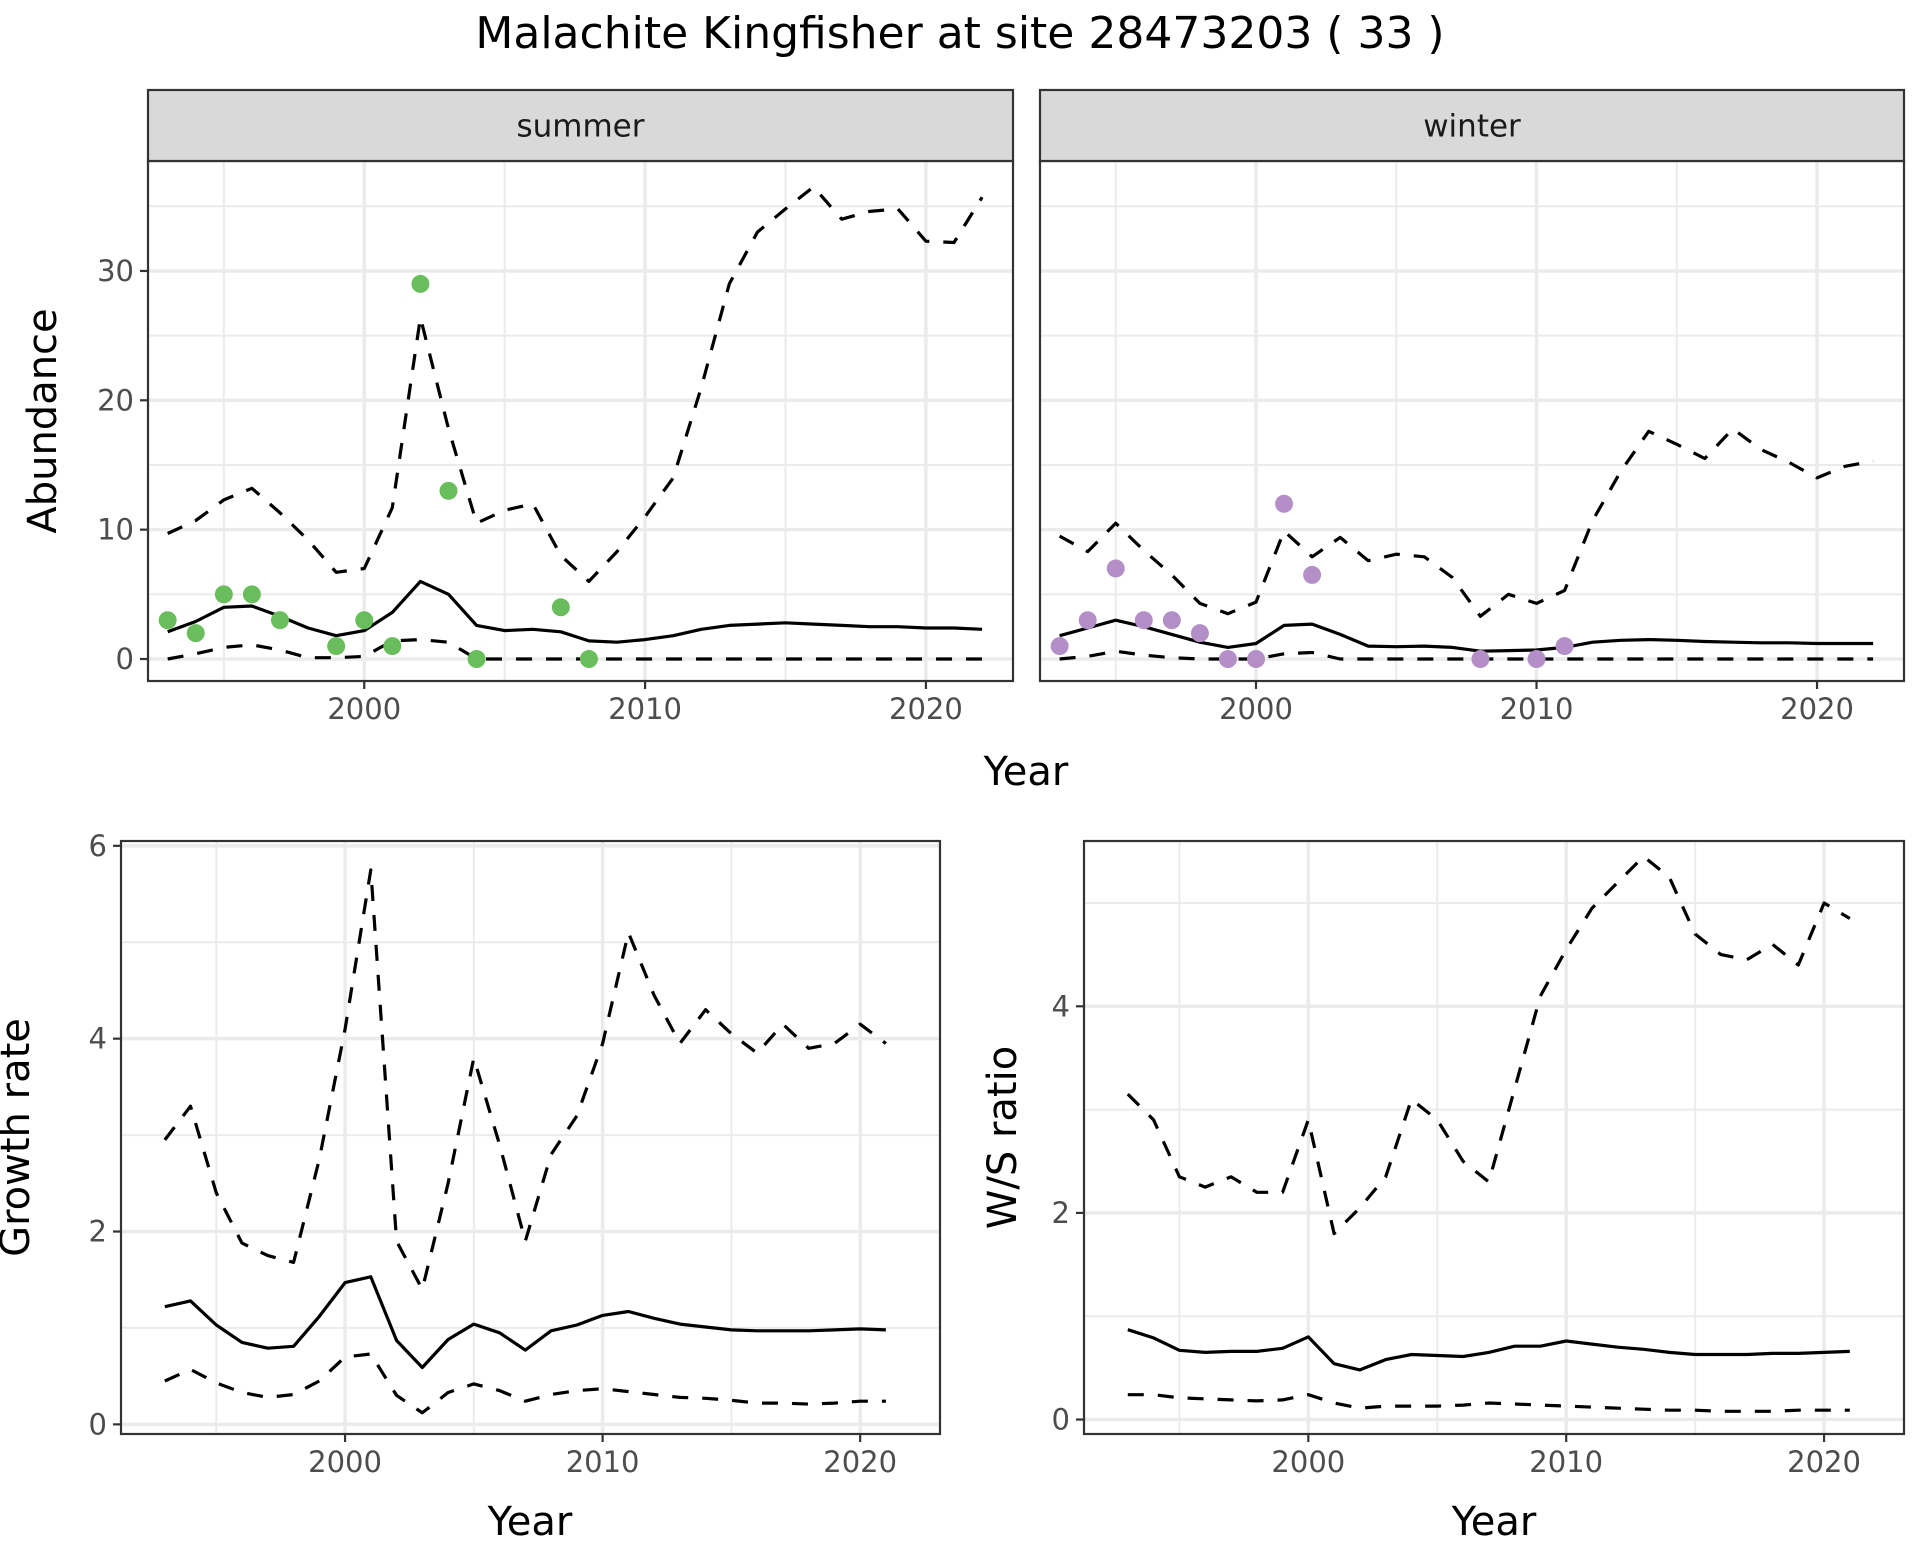  Describe the element at coordinates (43, 420) in the screenshot. I see `y-axis-title: Abundance` at that location.